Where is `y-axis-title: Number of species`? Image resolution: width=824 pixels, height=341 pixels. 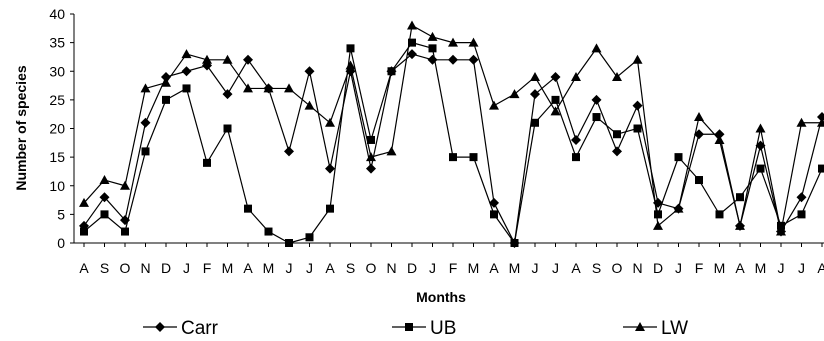
y-axis-title: Number of species is located at coordinates (21, 127).